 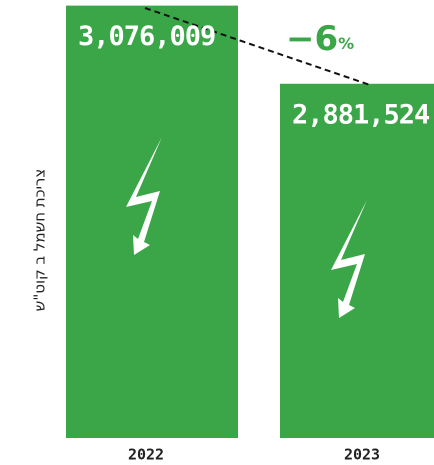 I want to click on annotation-value: −6, so click(x=312, y=39).